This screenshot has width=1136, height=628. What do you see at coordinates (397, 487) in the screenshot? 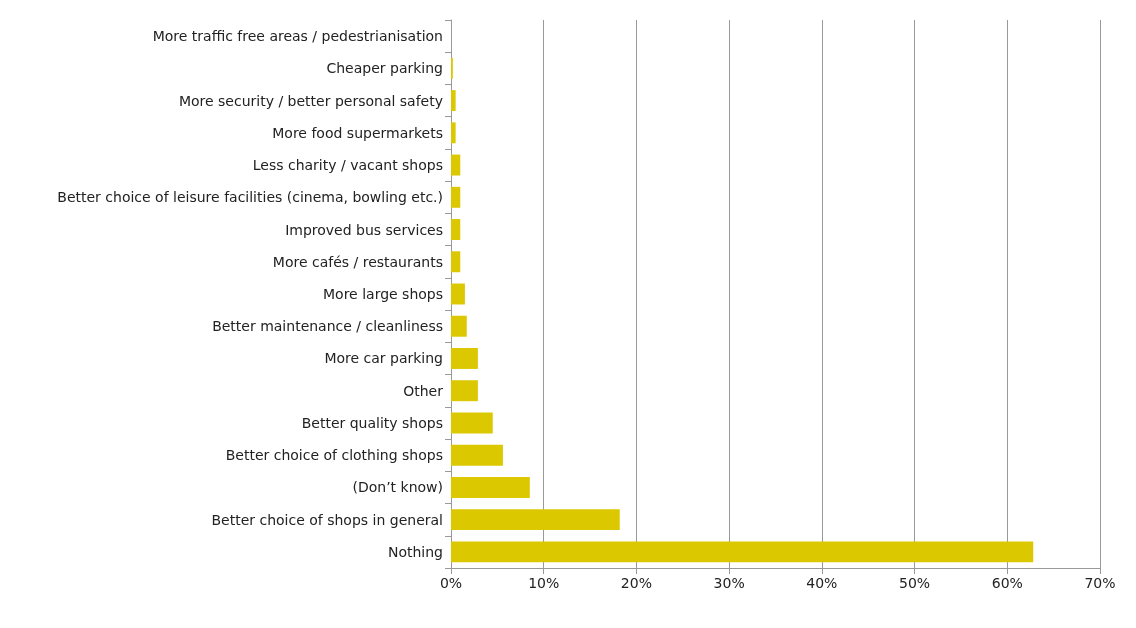
I see `y-tick-label: (Don’t know)` at bounding box center [397, 487].